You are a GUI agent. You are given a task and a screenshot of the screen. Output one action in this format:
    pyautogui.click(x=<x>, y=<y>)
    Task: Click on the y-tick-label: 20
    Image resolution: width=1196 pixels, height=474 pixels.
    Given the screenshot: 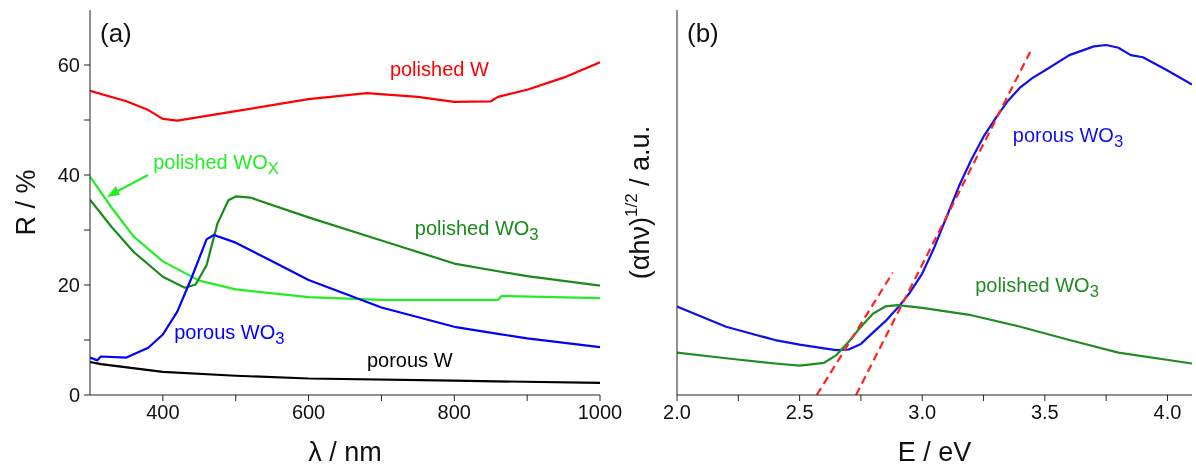 What is the action you would take?
    pyautogui.click(x=68, y=285)
    